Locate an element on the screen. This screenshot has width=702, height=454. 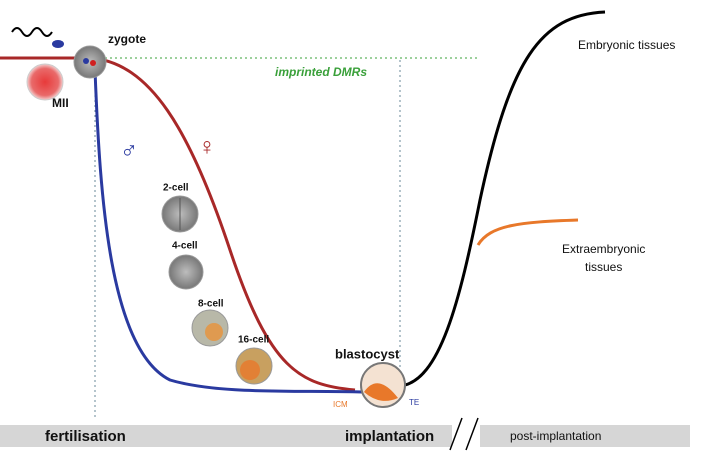
embryo-label: 2-cell is located at coordinates (176, 188).